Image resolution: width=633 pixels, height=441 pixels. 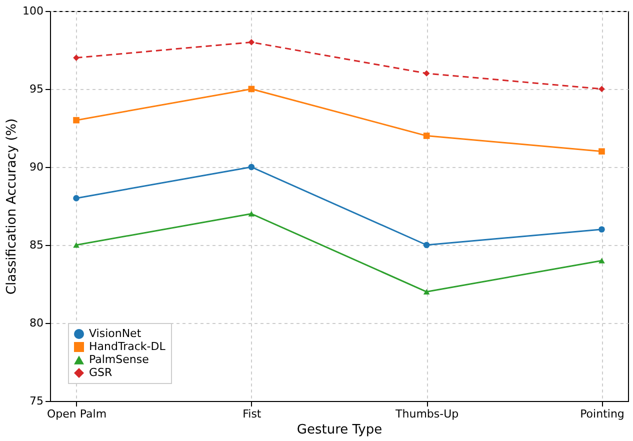 I want to click on x-axis-title: Gesture Type, so click(x=339, y=430).